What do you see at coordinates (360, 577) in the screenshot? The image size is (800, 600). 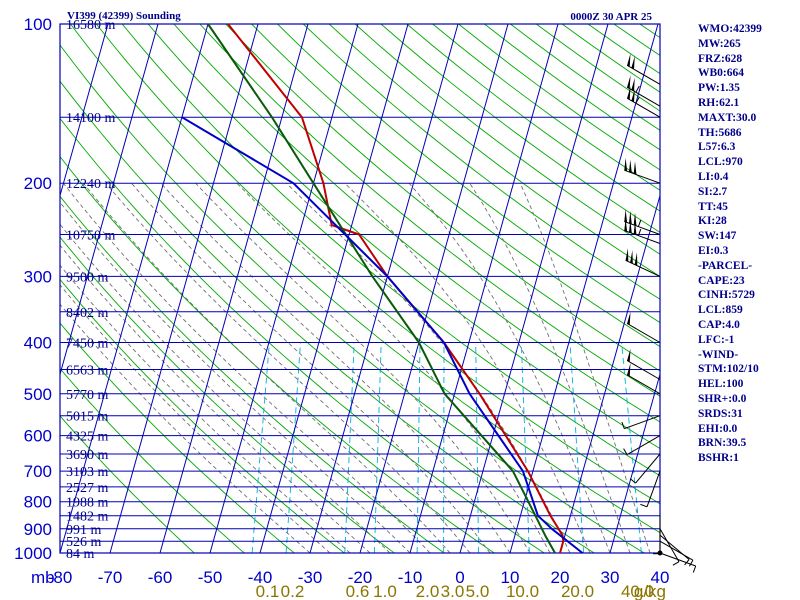 I see `temperature-tick-label: -20` at bounding box center [360, 577].